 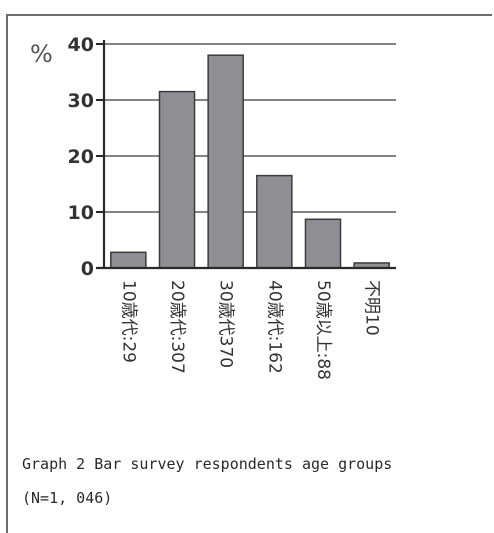 What do you see at coordinates (323, 330) in the screenshot?
I see `x-category-label: 50歳以上:88` at bounding box center [323, 330].